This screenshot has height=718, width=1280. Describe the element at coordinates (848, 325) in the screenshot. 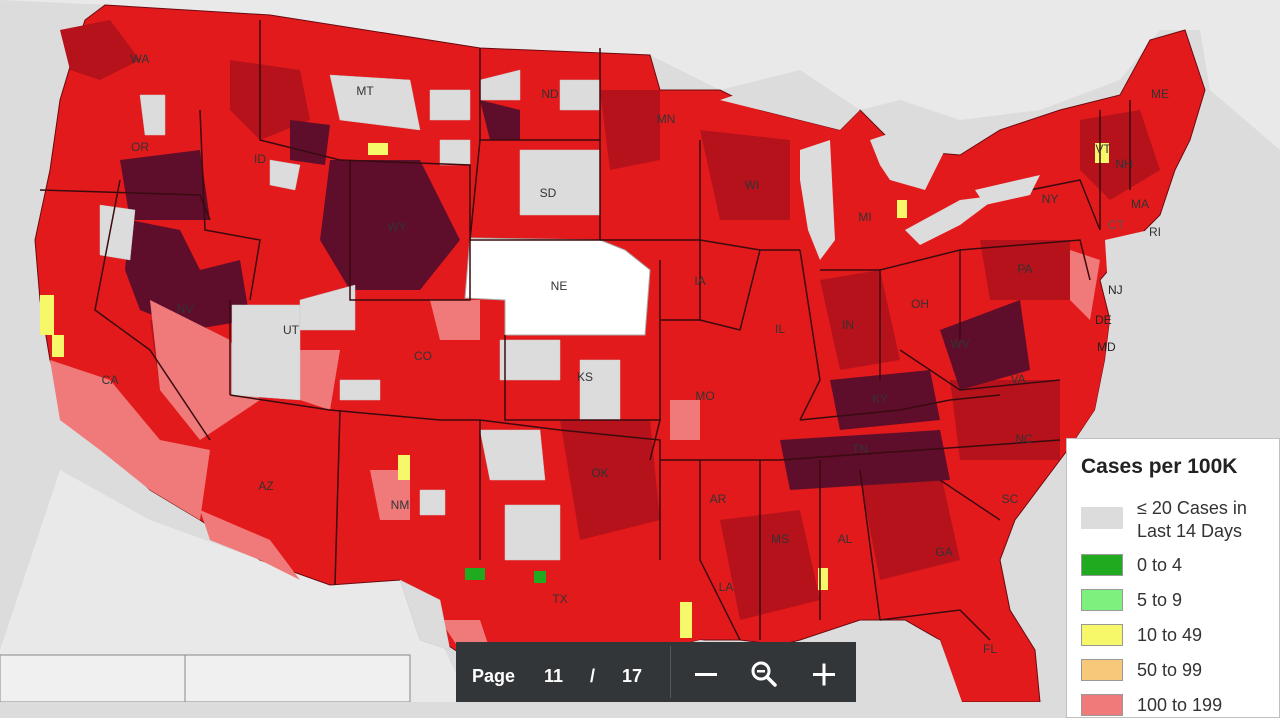

I see `label-in: IN` at that location.